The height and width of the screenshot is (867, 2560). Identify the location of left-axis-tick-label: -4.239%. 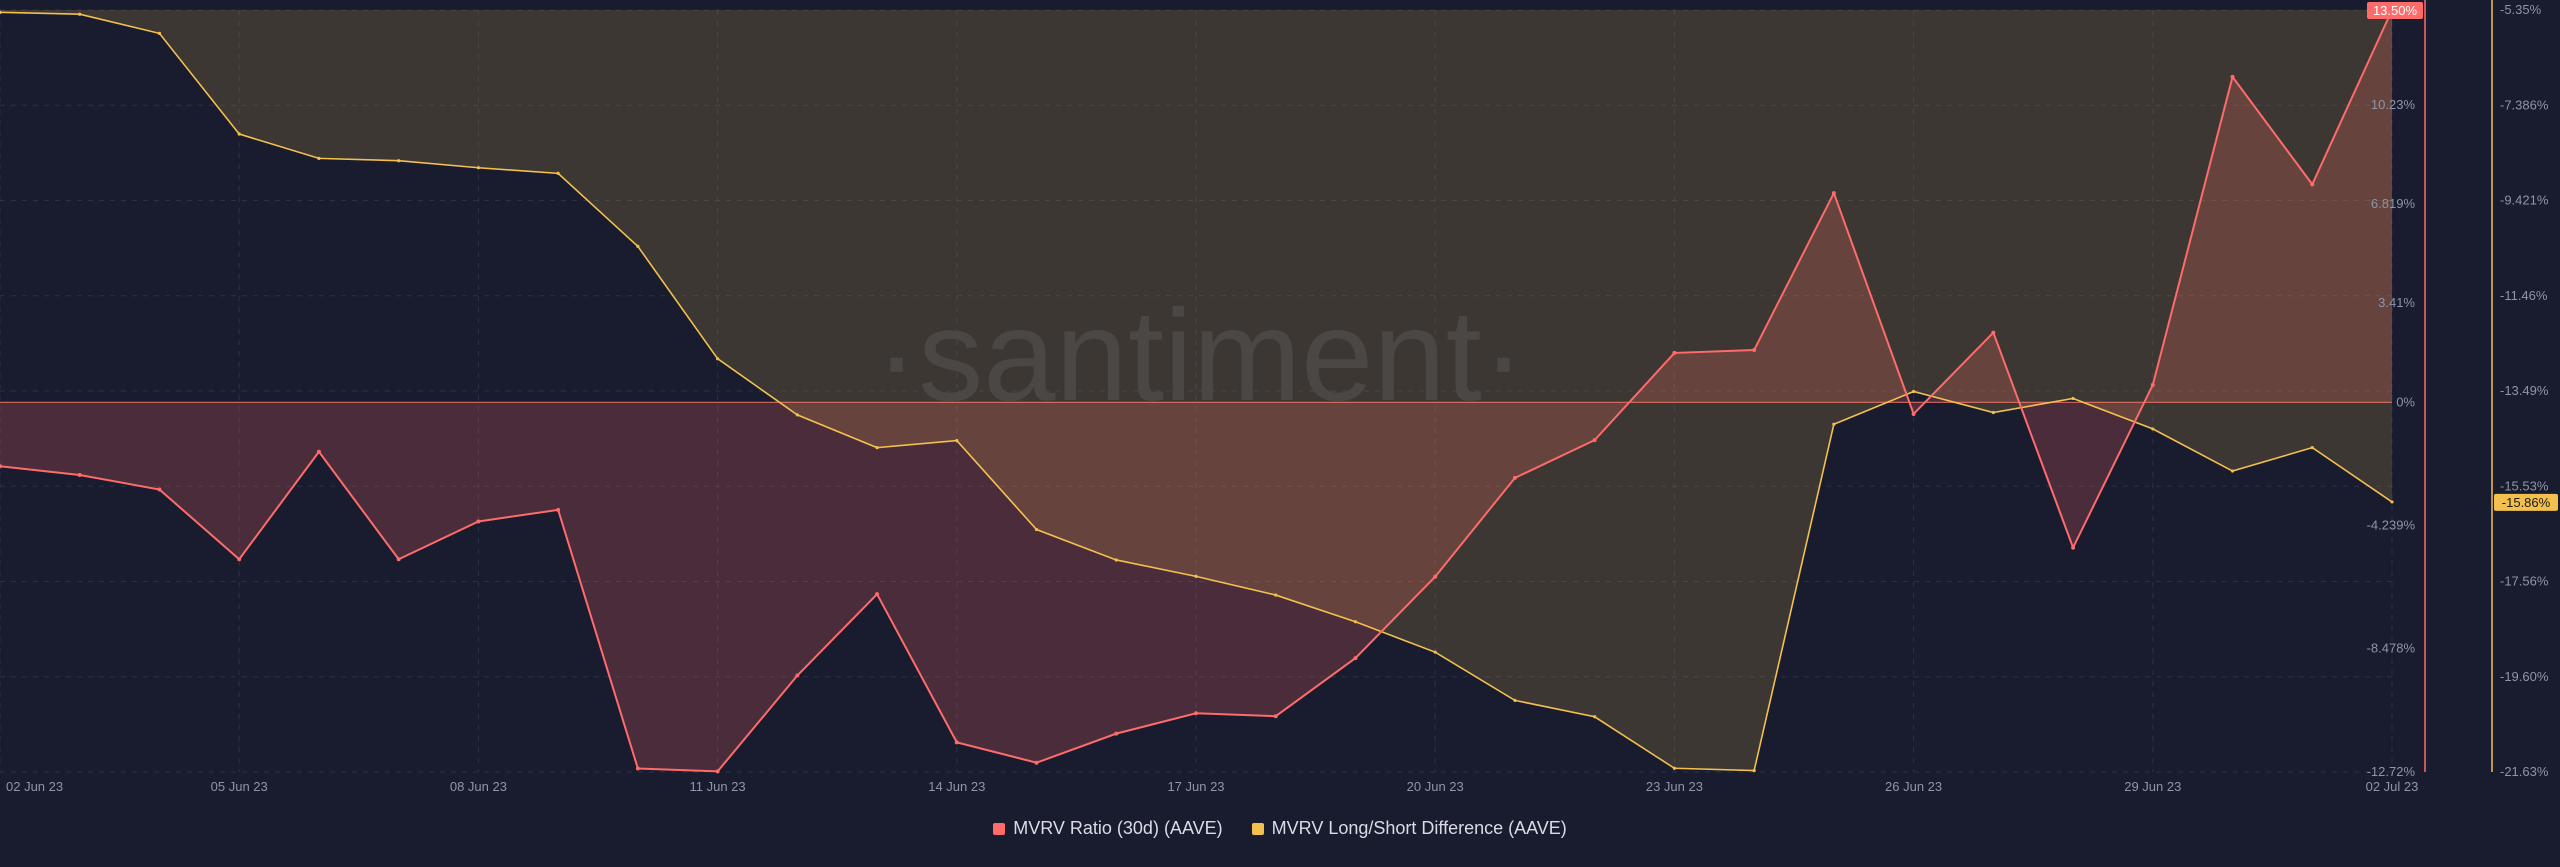
(2391, 525).